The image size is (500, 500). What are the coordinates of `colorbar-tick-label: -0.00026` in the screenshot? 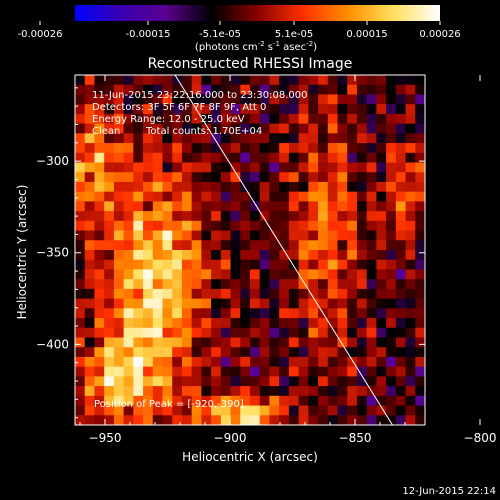 It's located at (40, 34).